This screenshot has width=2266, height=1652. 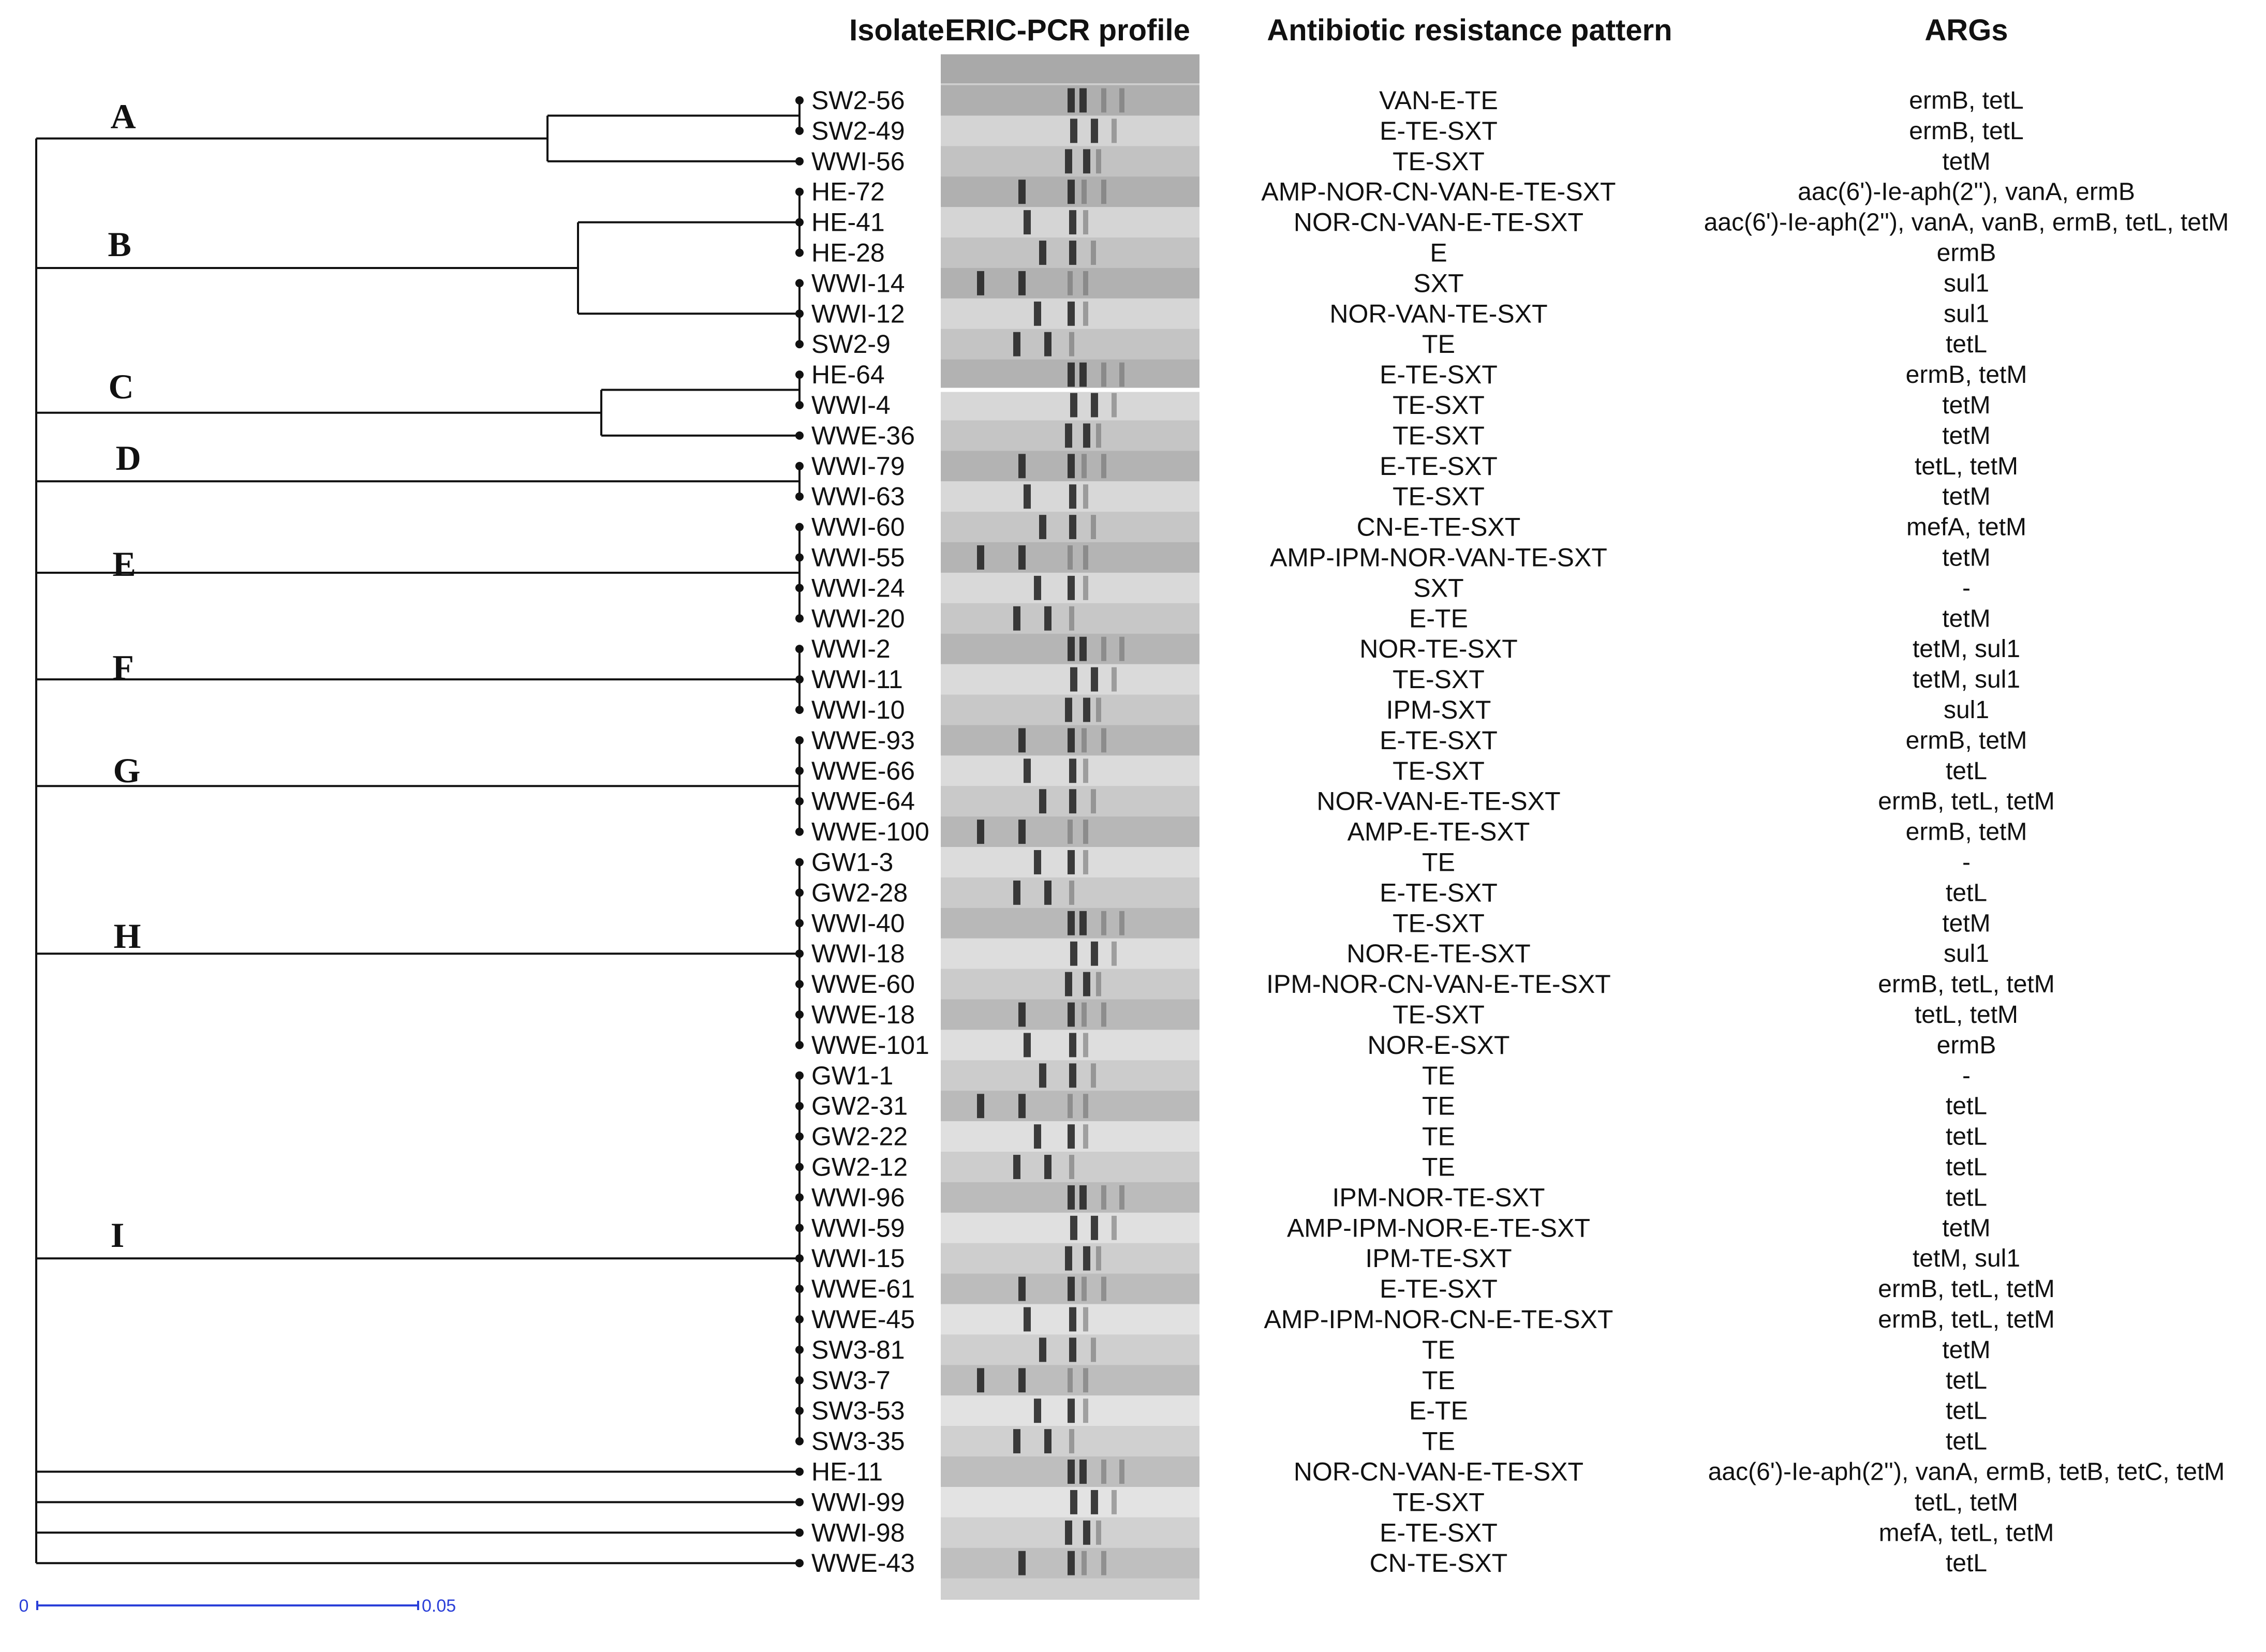 What do you see at coordinates (1438, 832) in the screenshot?
I see `resistance-pattern: AMP-E-TE-SXT` at bounding box center [1438, 832].